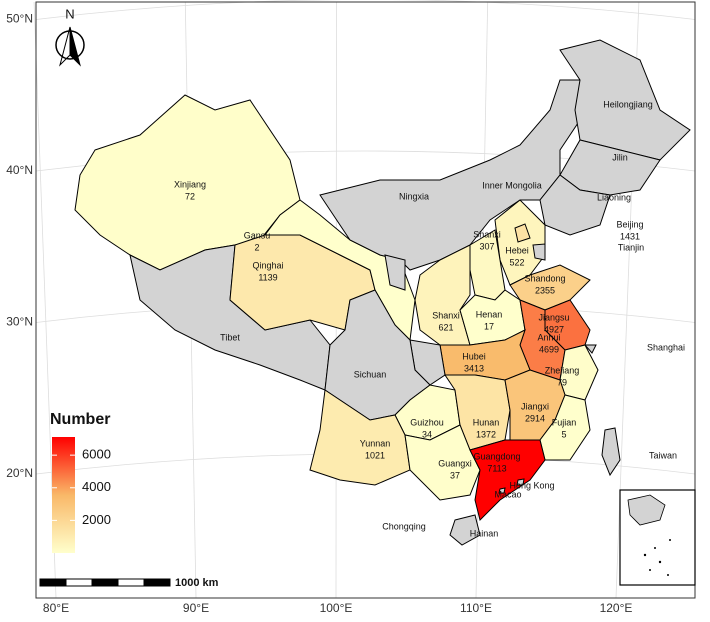  What do you see at coordinates (56, 608) in the screenshot?
I see `x-tick-label: 80°E` at bounding box center [56, 608].